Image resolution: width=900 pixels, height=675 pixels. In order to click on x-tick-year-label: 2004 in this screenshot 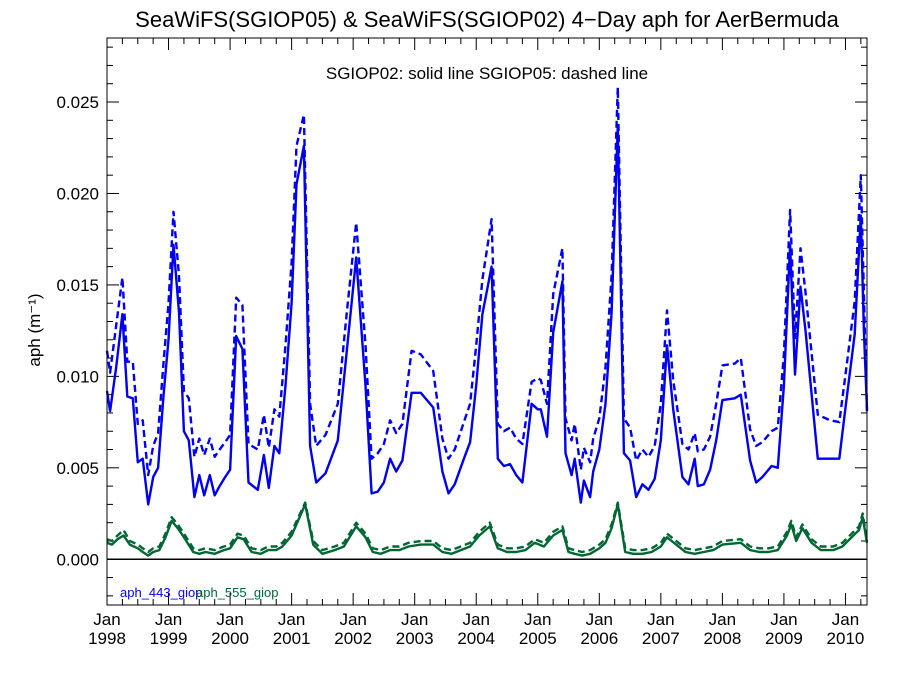, I will do `click(476, 638)`.